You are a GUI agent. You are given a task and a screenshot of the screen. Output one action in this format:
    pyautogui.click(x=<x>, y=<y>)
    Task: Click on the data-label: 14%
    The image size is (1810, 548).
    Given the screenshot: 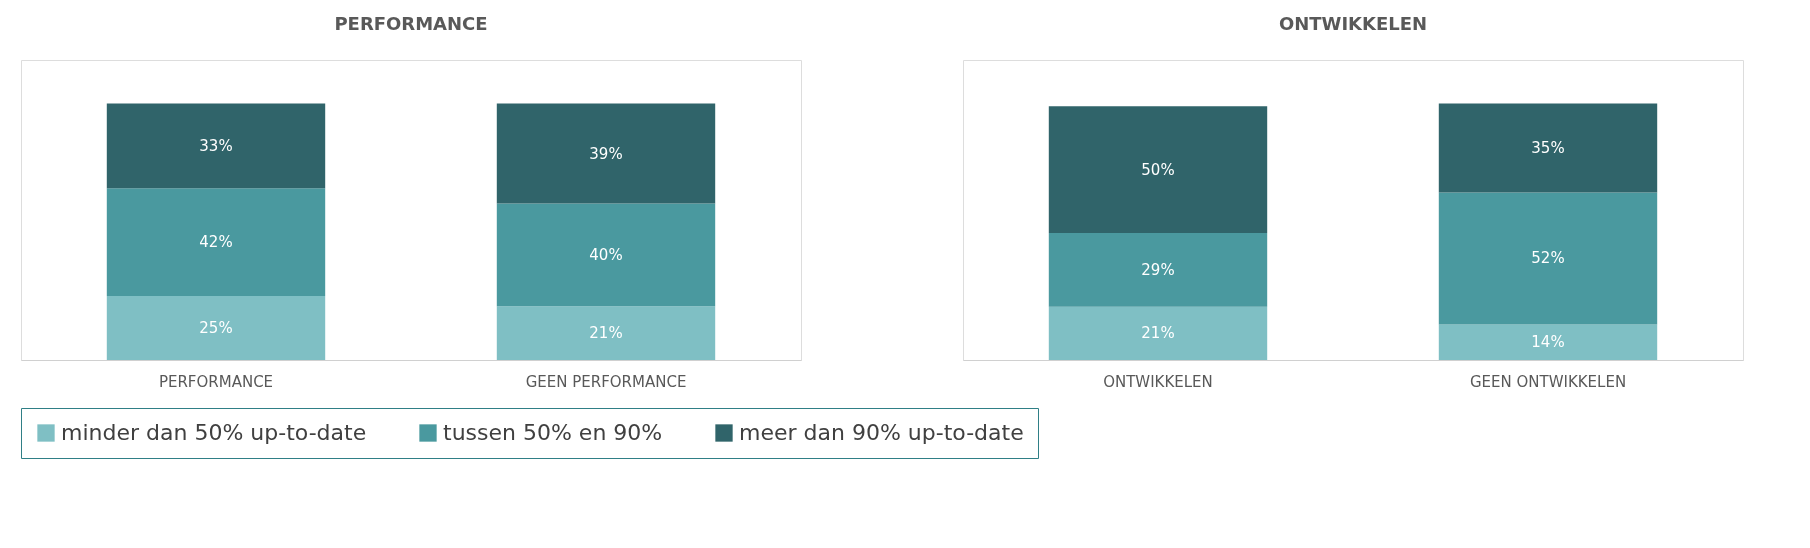 What is the action you would take?
    pyautogui.click(x=1548, y=342)
    